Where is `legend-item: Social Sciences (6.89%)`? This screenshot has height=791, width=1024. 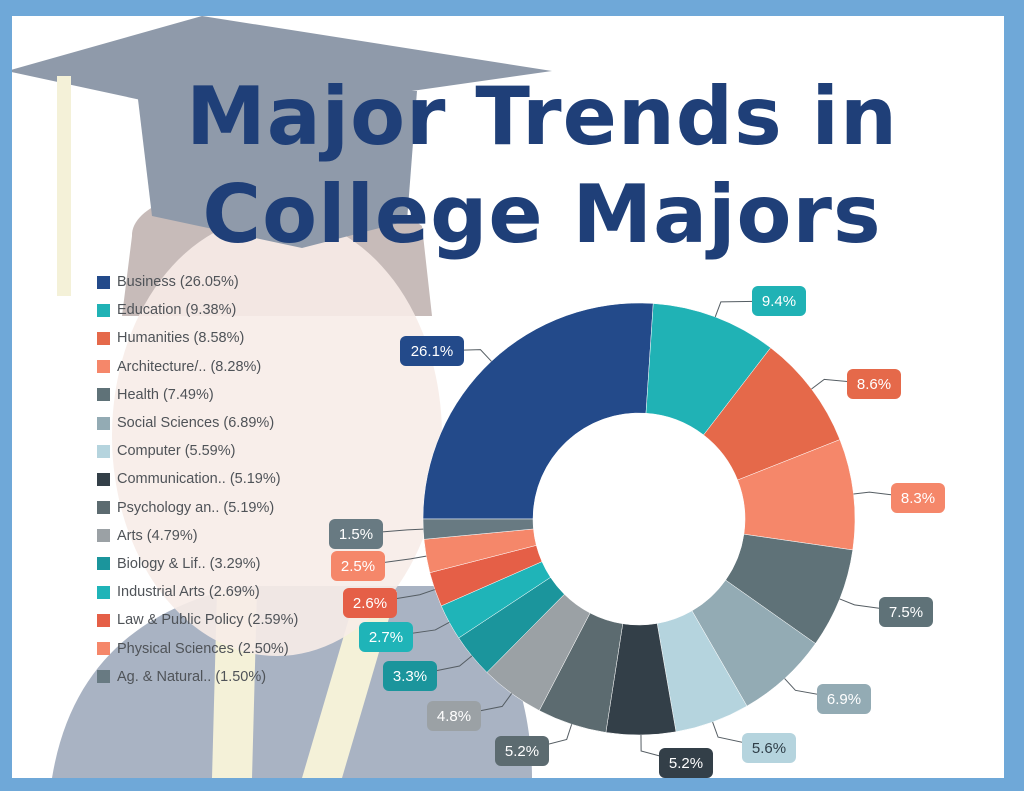 legend-item: Social Sciences (6.89%) is located at coordinates (197, 423).